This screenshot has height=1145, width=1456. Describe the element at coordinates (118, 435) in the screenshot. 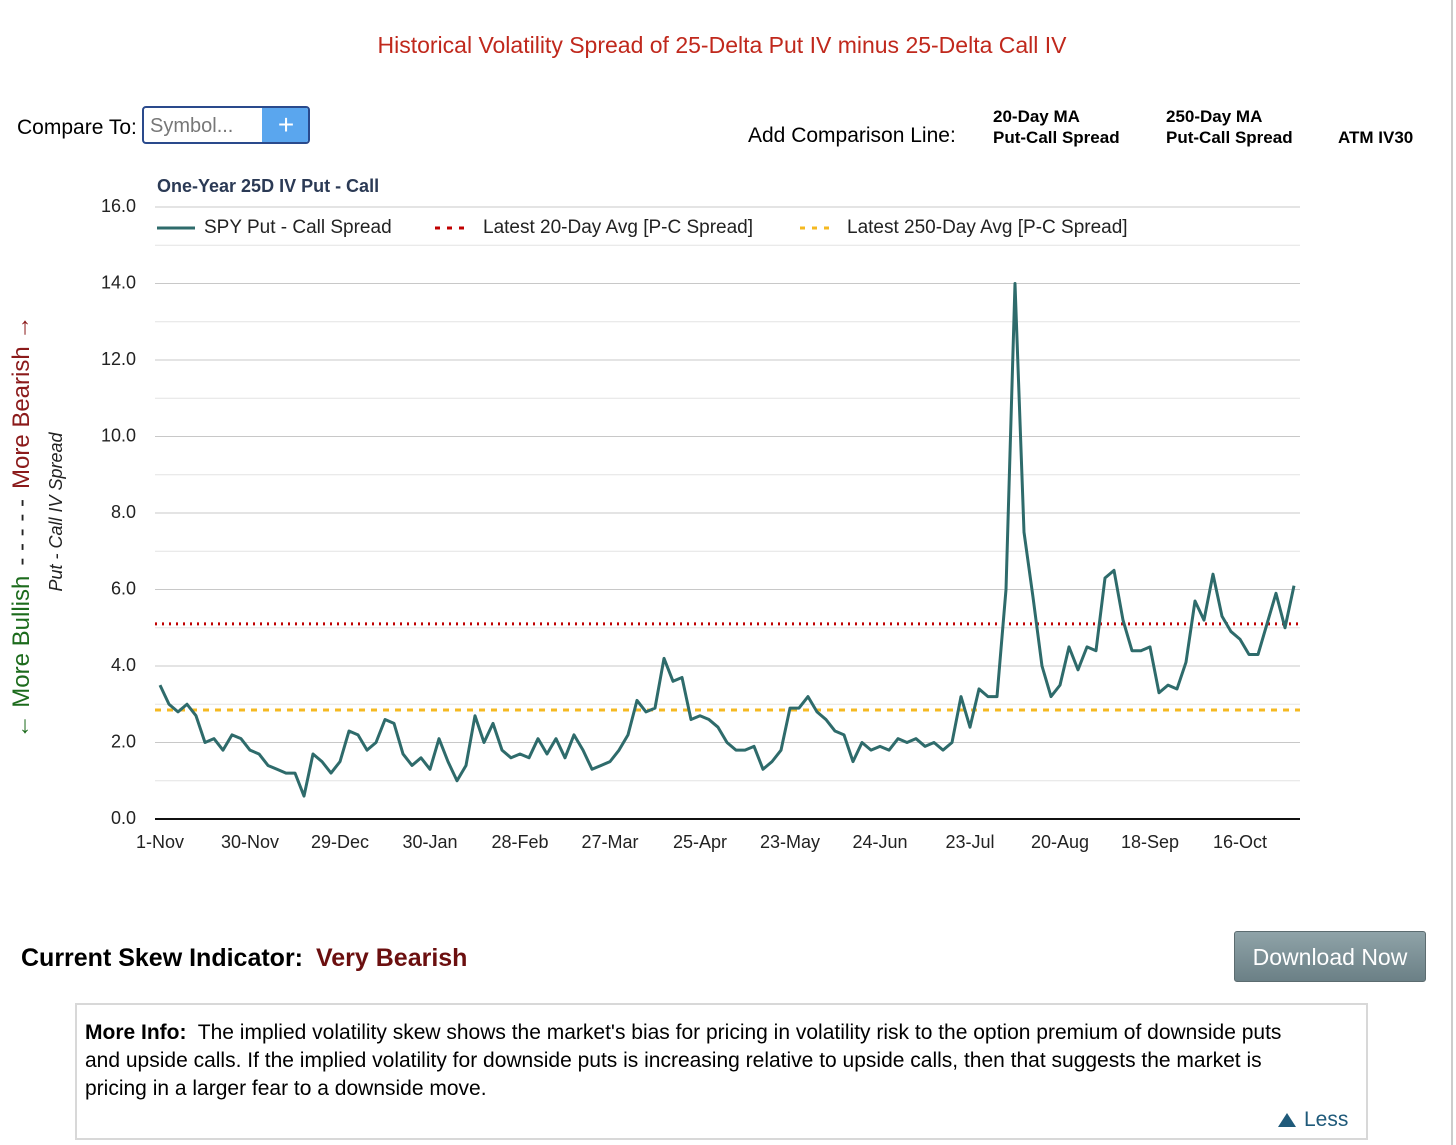

I see `y-tick-label: 10.0` at that location.